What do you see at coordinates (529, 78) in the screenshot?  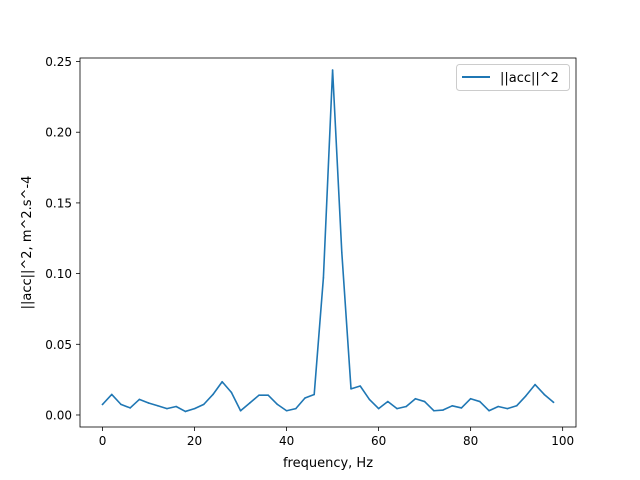 I see `legend-label-acc: ||acc||^2` at bounding box center [529, 78].